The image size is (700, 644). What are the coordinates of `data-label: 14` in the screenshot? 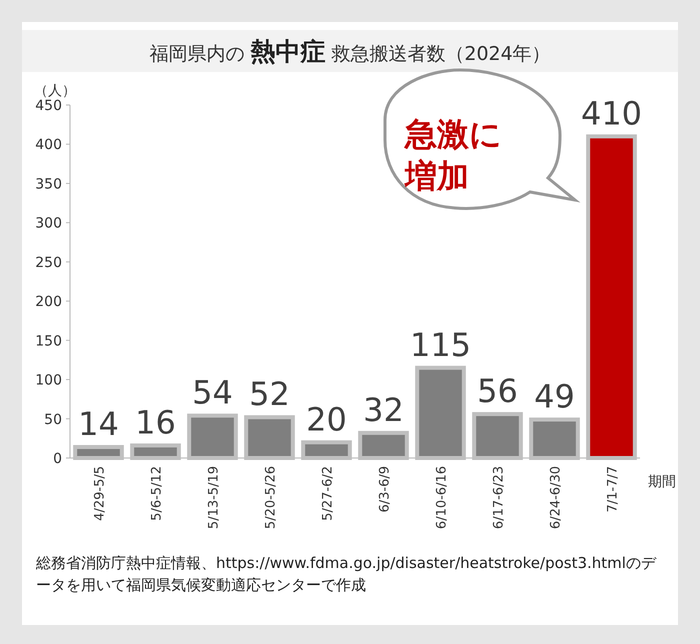 It's located at (98, 424).